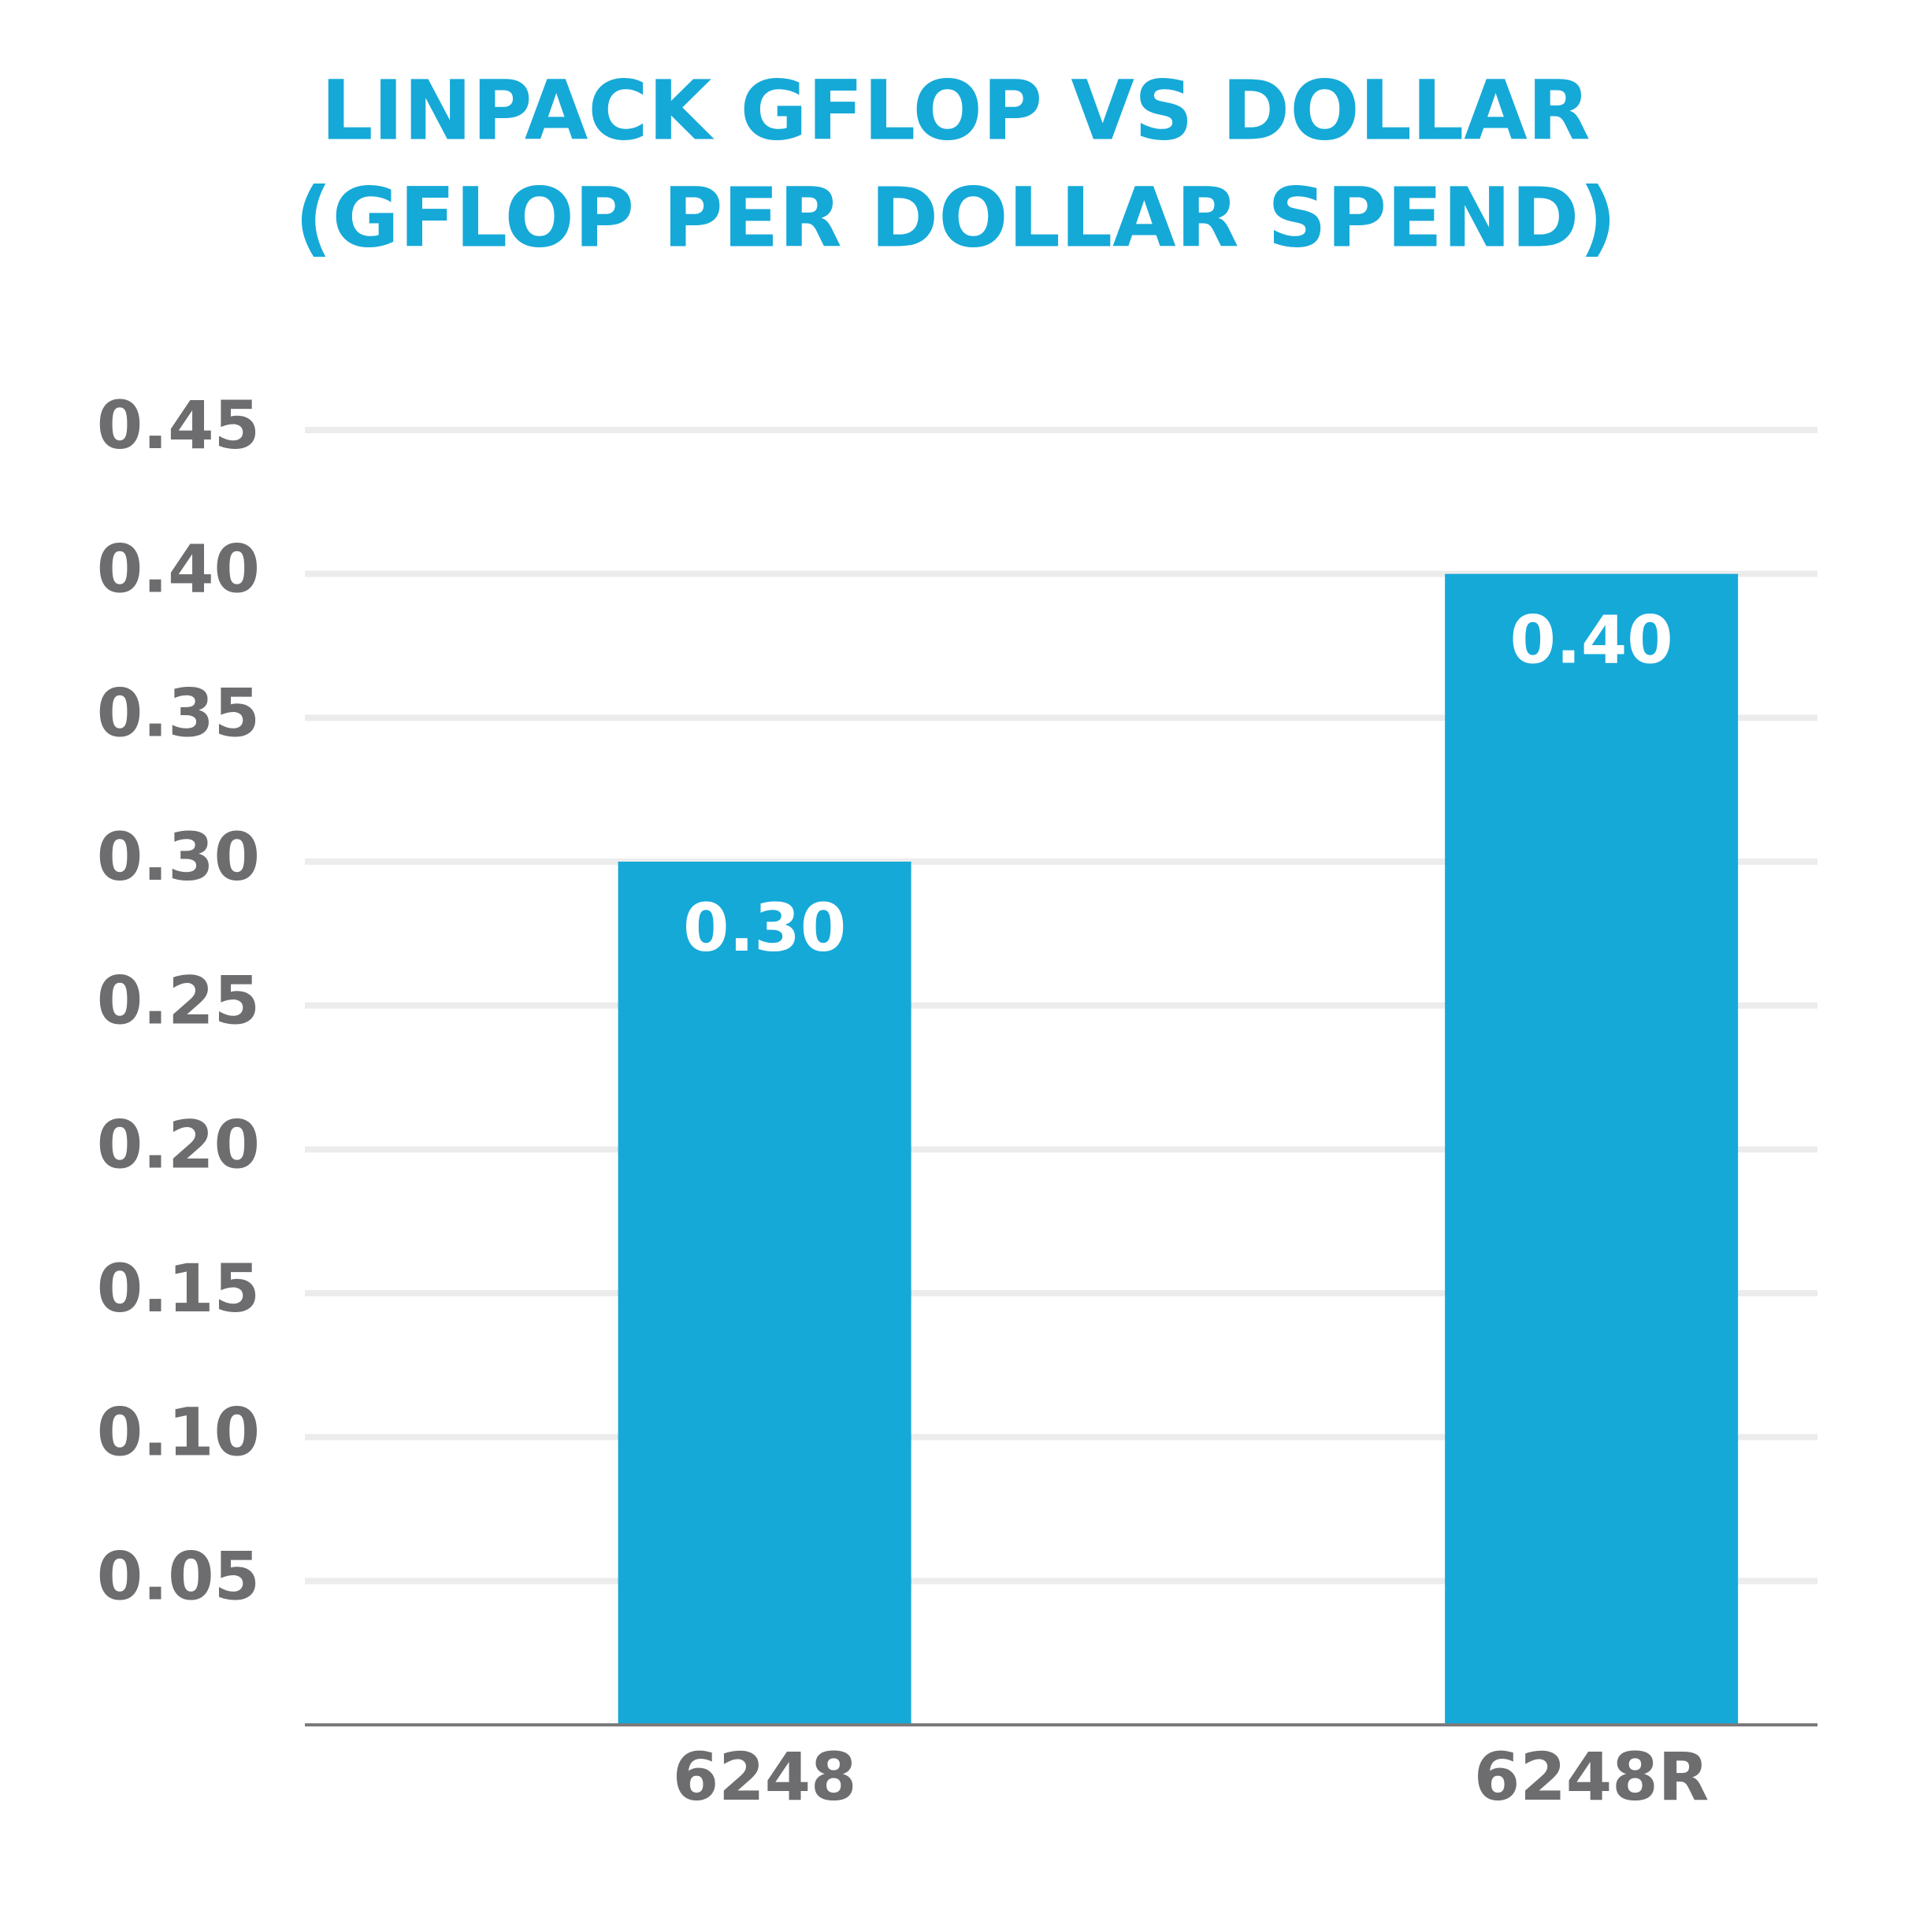 The width and height of the screenshot is (1912, 1932). What do you see at coordinates (178, 1576) in the screenshot?
I see `y-tick-label: 0.05` at bounding box center [178, 1576].